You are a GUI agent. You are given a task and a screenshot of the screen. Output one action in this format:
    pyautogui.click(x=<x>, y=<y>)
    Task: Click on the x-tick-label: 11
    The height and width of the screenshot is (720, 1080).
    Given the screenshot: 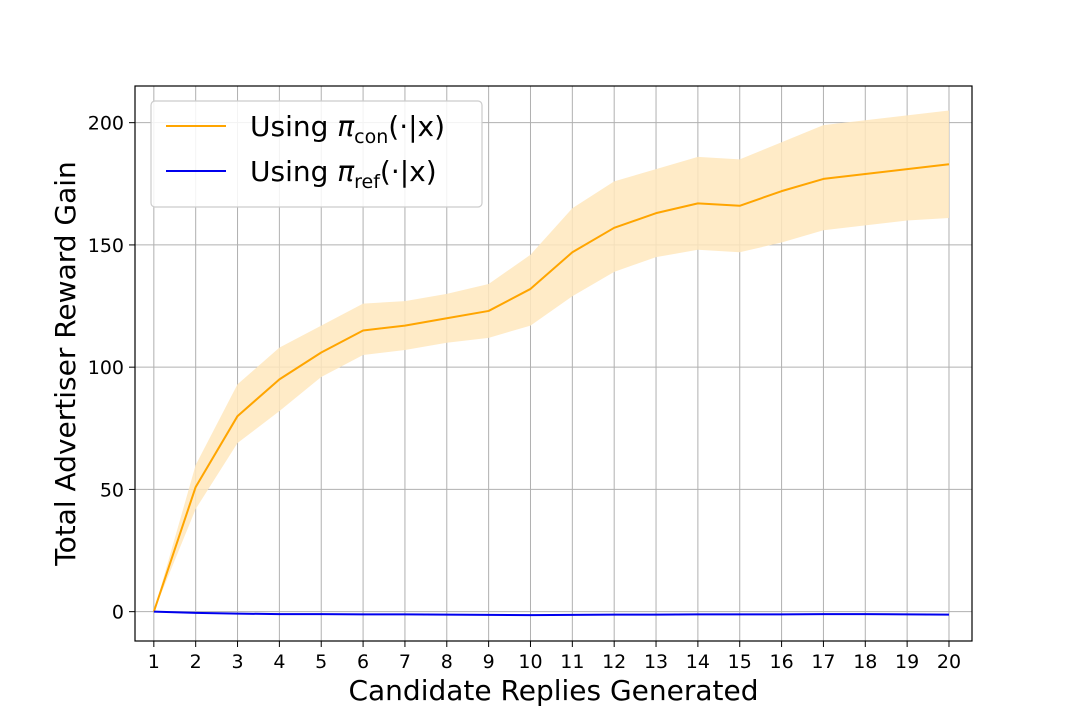 What is the action you would take?
    pyautogui.click(x=572, y=662)
    